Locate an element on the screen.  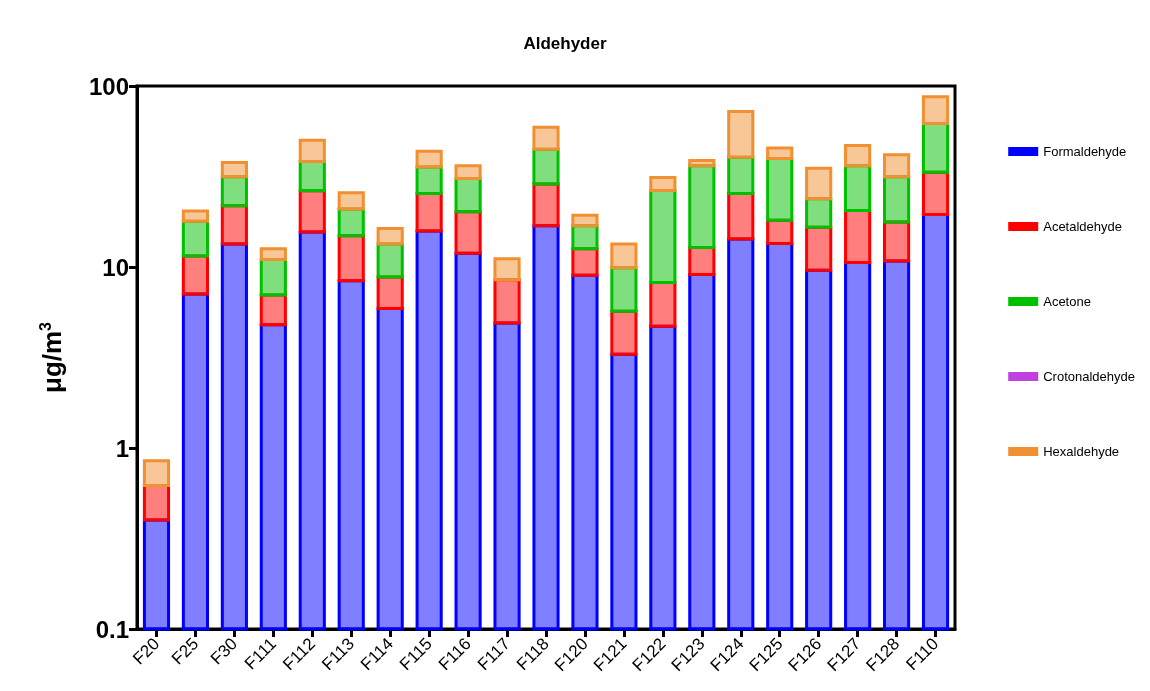
x-tick-label: F30 is located at coordinates (224, 651).